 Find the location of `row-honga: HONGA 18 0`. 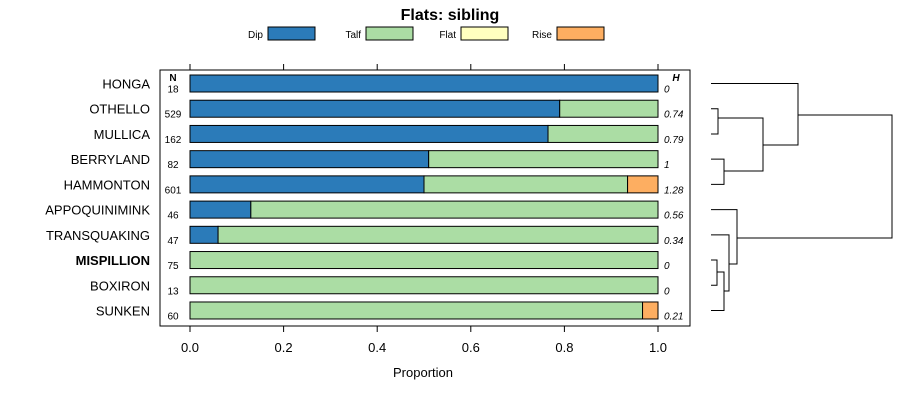

row-honga: HONGA 18 0 is located at coordinates (386, 85).